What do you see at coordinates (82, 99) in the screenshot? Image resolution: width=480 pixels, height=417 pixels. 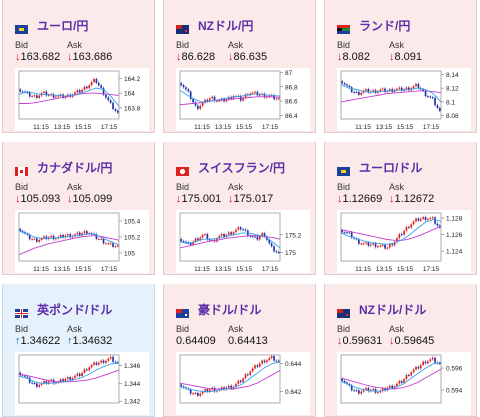 I see `price-chart: 164.2 164 163.8 11:15 13:15 15:15 17:15` at bounding box center [82, 99].